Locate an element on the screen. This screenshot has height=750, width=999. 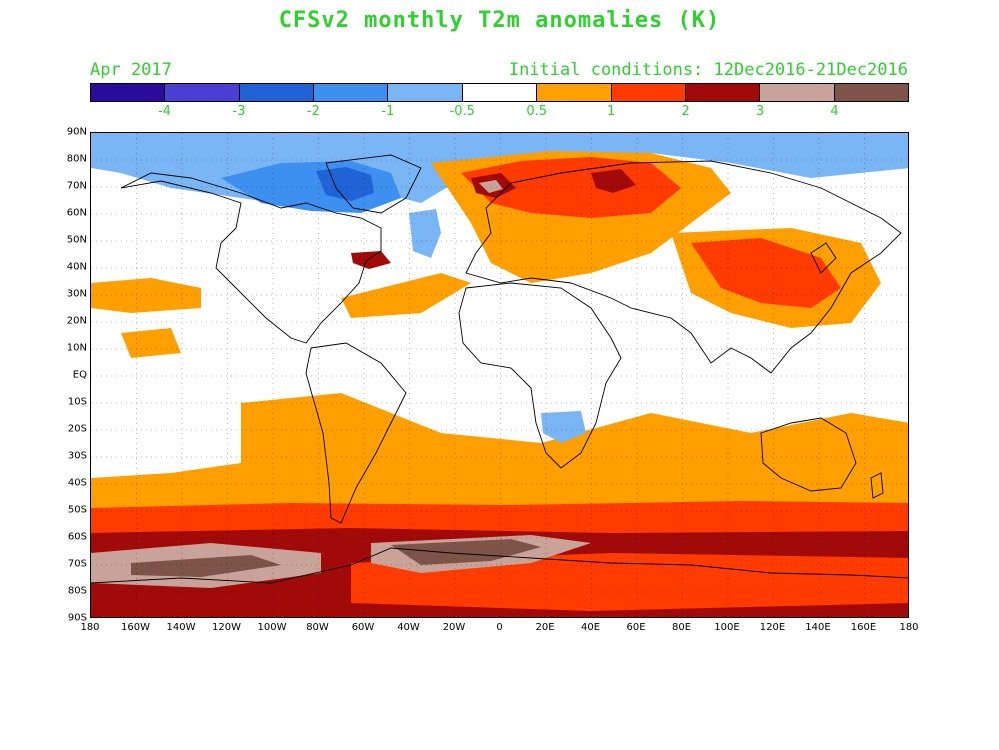
latitude-tick-label: 50S is located at coordinates (77, 510).